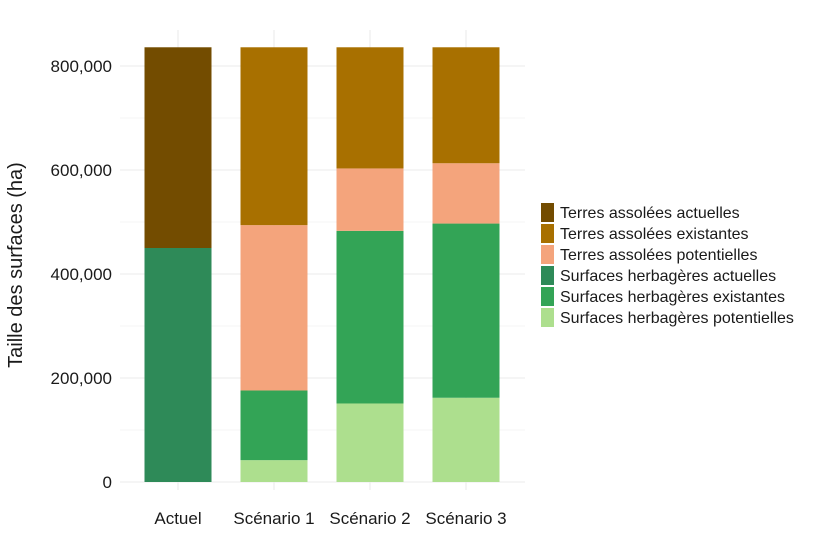 This screenshot has height=557, width=836. What do you see at coordinates (650, 213) in the screenshot?
I see `legend-label: Terres assolées actuelles` at bounding box center [650, 213].